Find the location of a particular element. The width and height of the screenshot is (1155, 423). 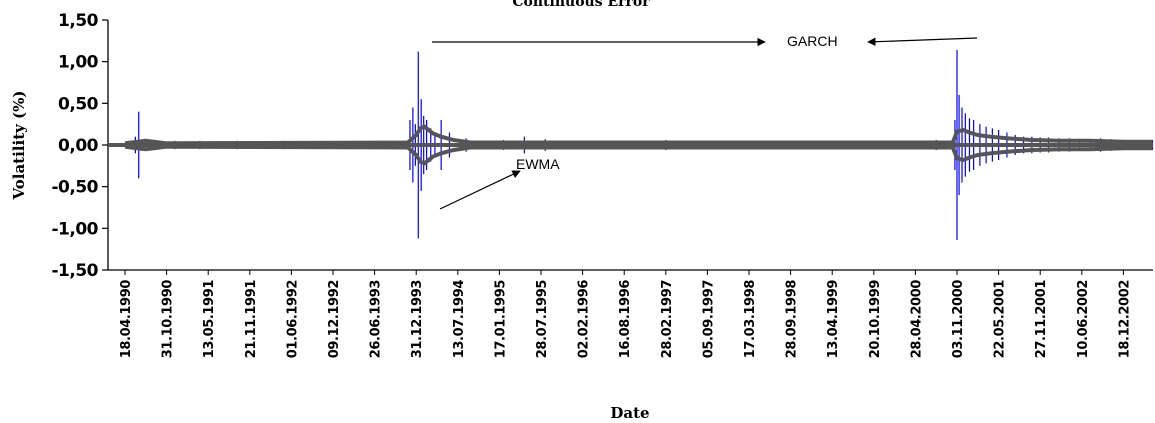

y-axis-ticks: 1,50 1,00 0,50 0,00 -0,50 -1,00 -1,50 is located at coordinates (80, 146).